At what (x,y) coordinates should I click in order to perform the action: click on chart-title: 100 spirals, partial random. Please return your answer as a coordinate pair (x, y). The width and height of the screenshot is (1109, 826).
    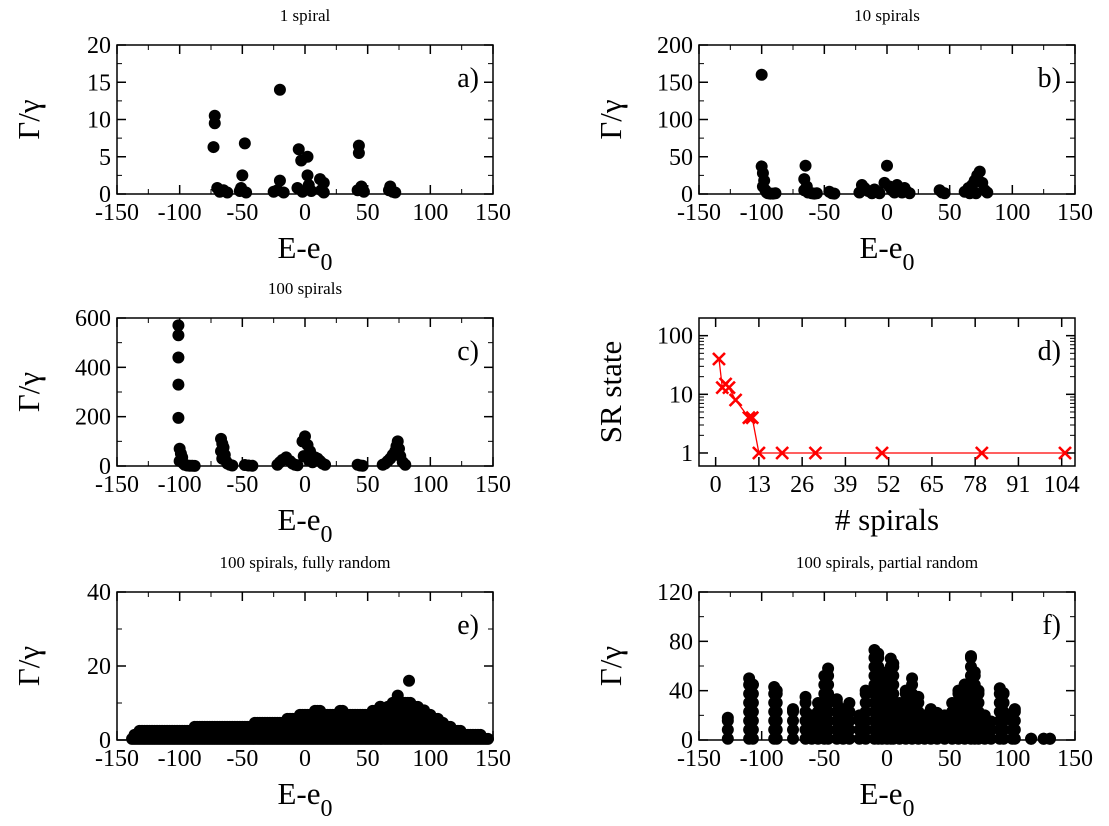
    Looking at the image, I should click on (887, 562).